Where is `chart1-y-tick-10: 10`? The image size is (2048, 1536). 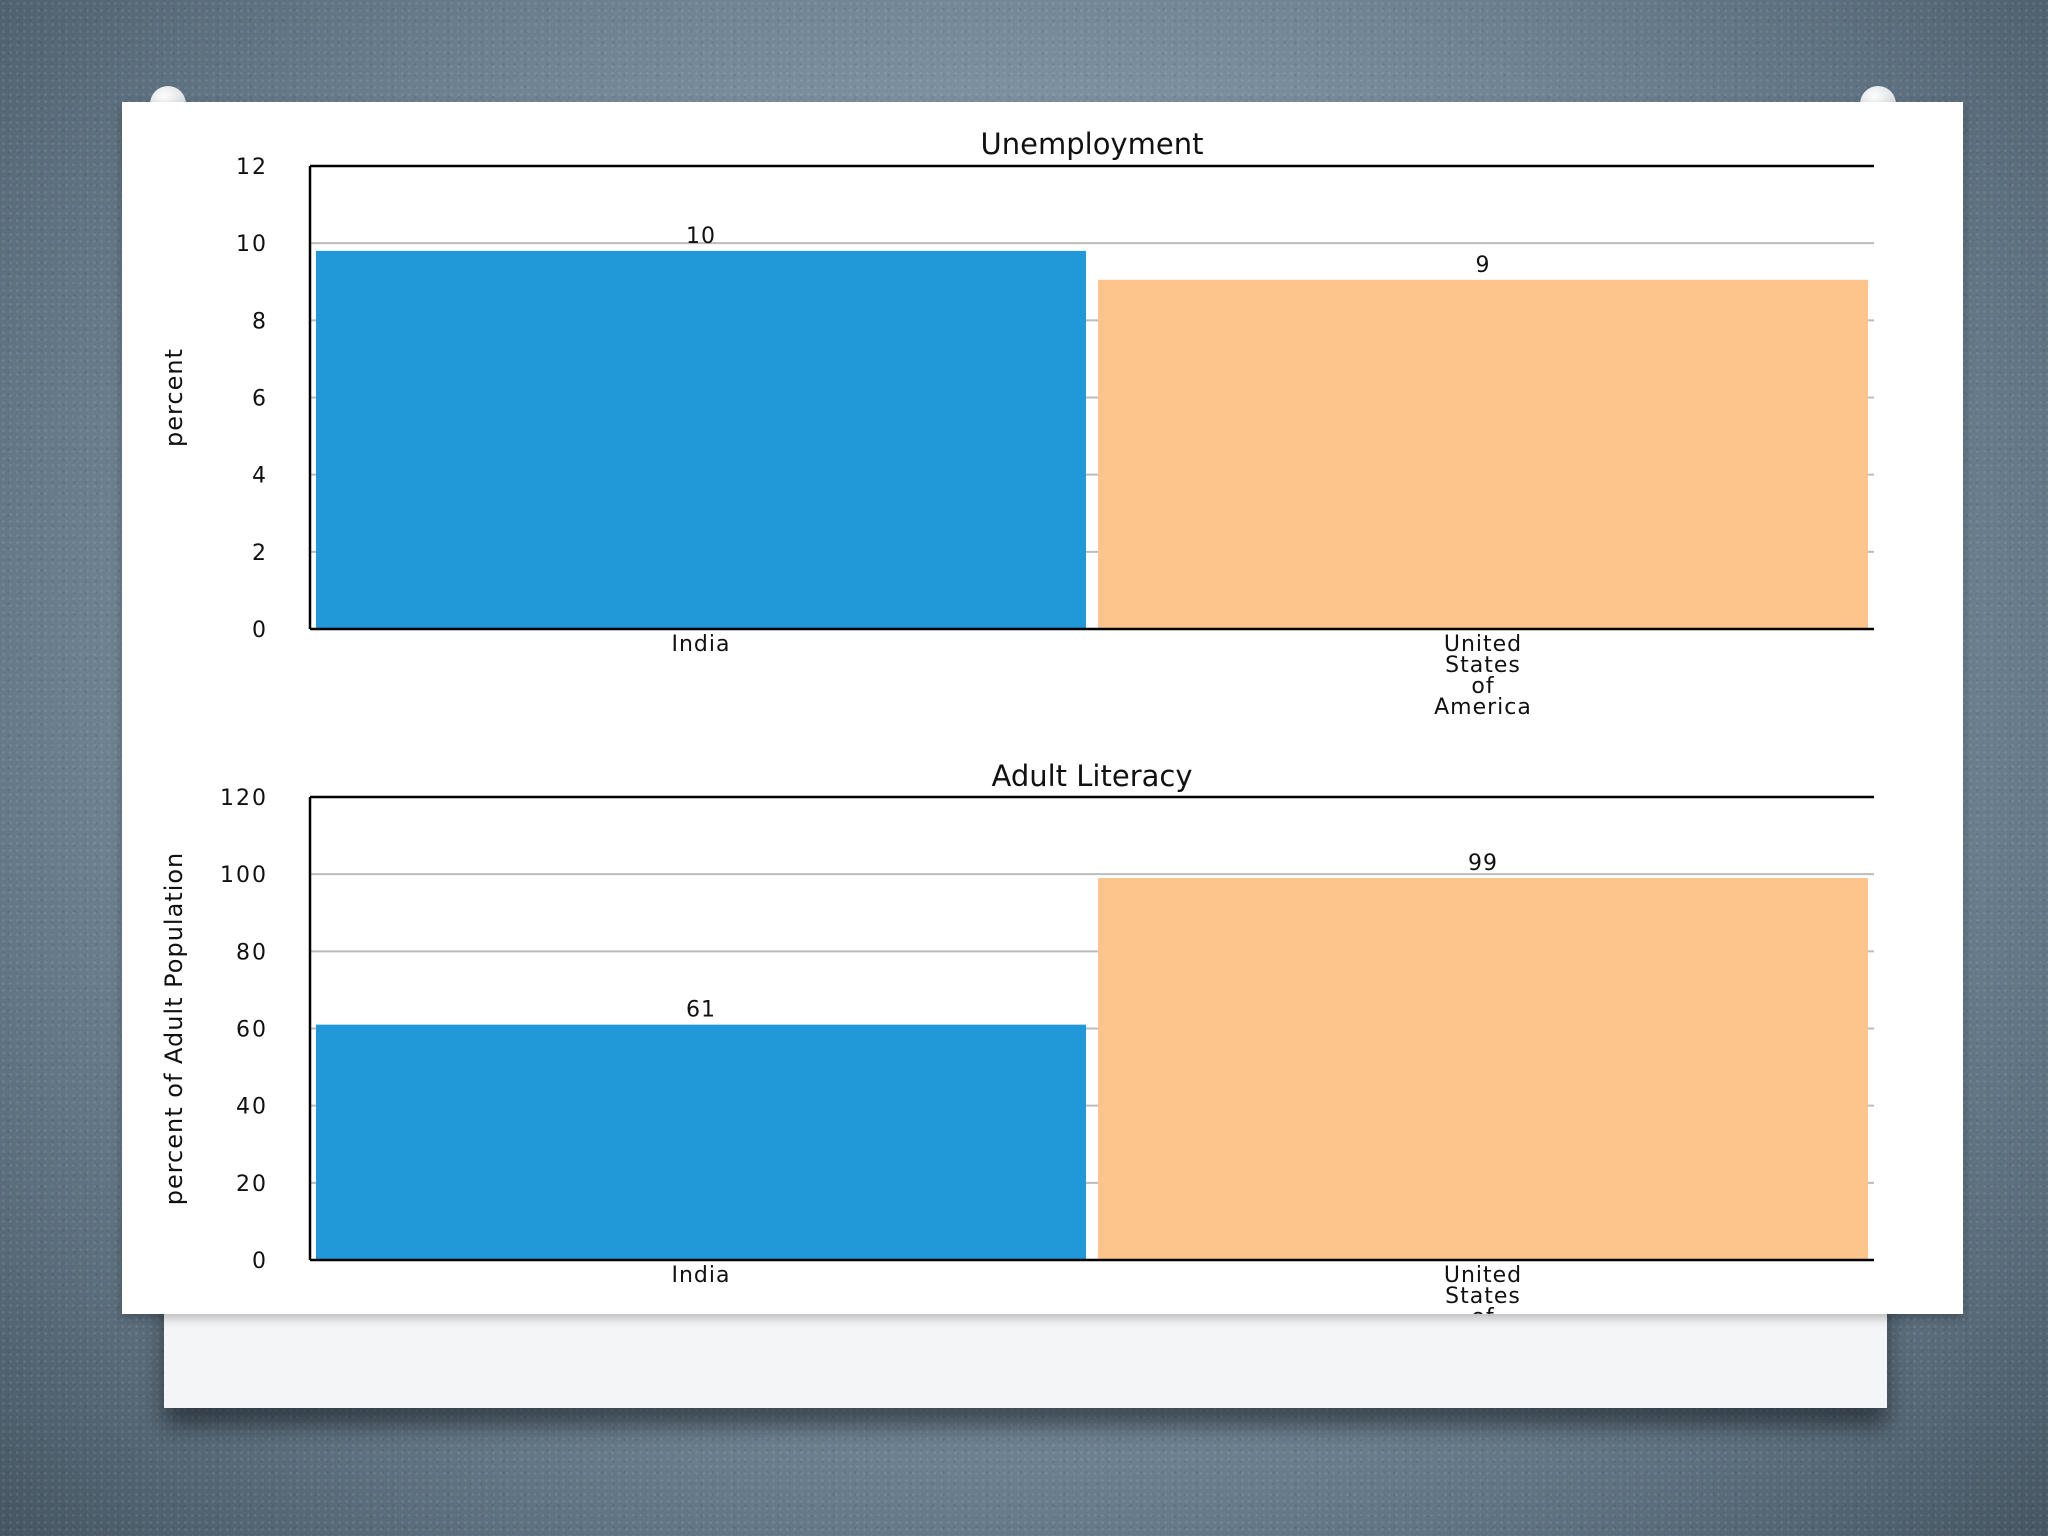
chart1-y-tick-10: 10 is located at coordinates (252, 244).